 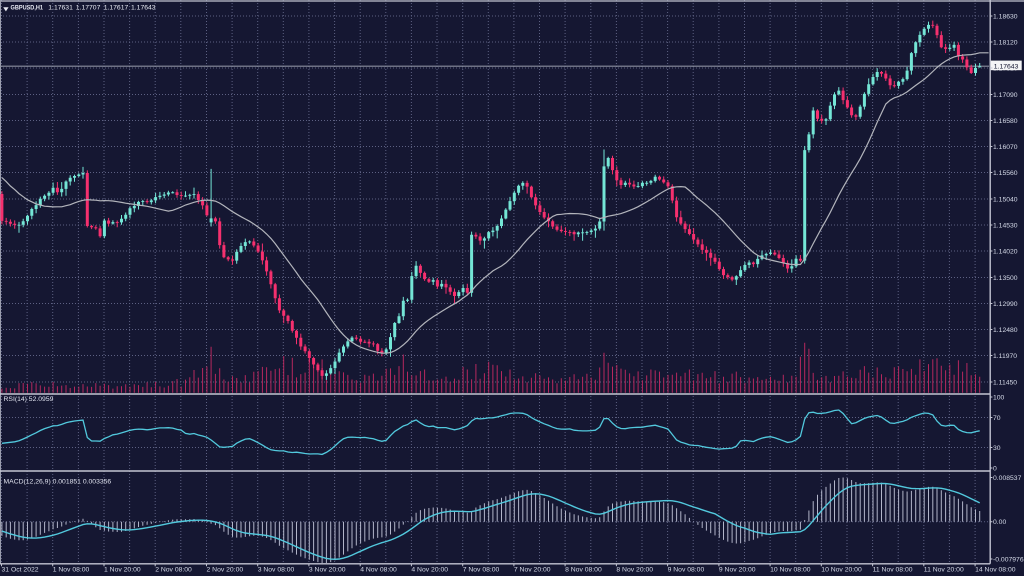 What do you see at coordinates (995, 570) in the screenshot?
I see `svg-text: 14 Nov 08:00` at bounding box center [995, 570].